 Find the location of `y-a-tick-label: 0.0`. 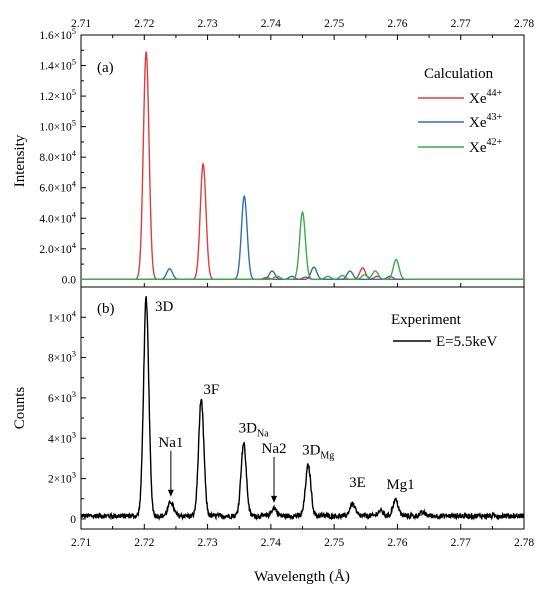

y-a-tick-label: 0.0 is located at coordinates (69, 280).